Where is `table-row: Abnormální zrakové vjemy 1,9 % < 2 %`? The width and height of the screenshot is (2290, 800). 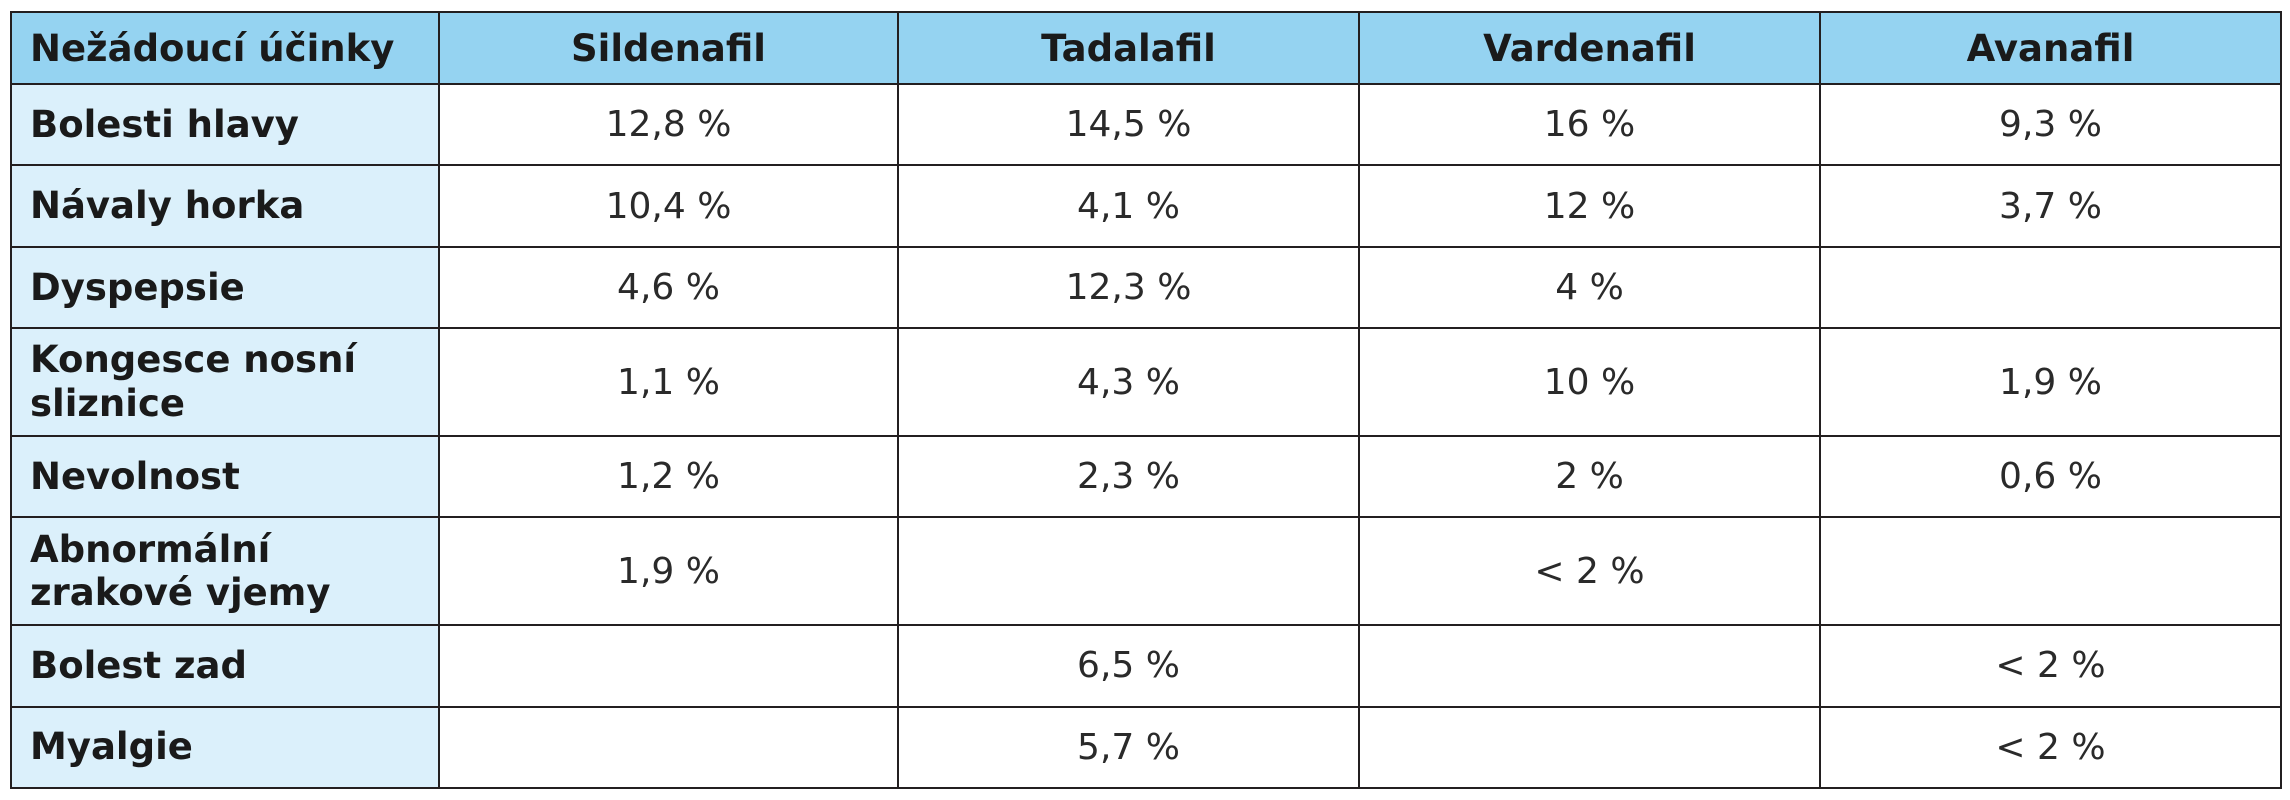
table-row: Abnormální zrakové vjemy 1,9 % < 2 % is located at coordinates (1146, 571).